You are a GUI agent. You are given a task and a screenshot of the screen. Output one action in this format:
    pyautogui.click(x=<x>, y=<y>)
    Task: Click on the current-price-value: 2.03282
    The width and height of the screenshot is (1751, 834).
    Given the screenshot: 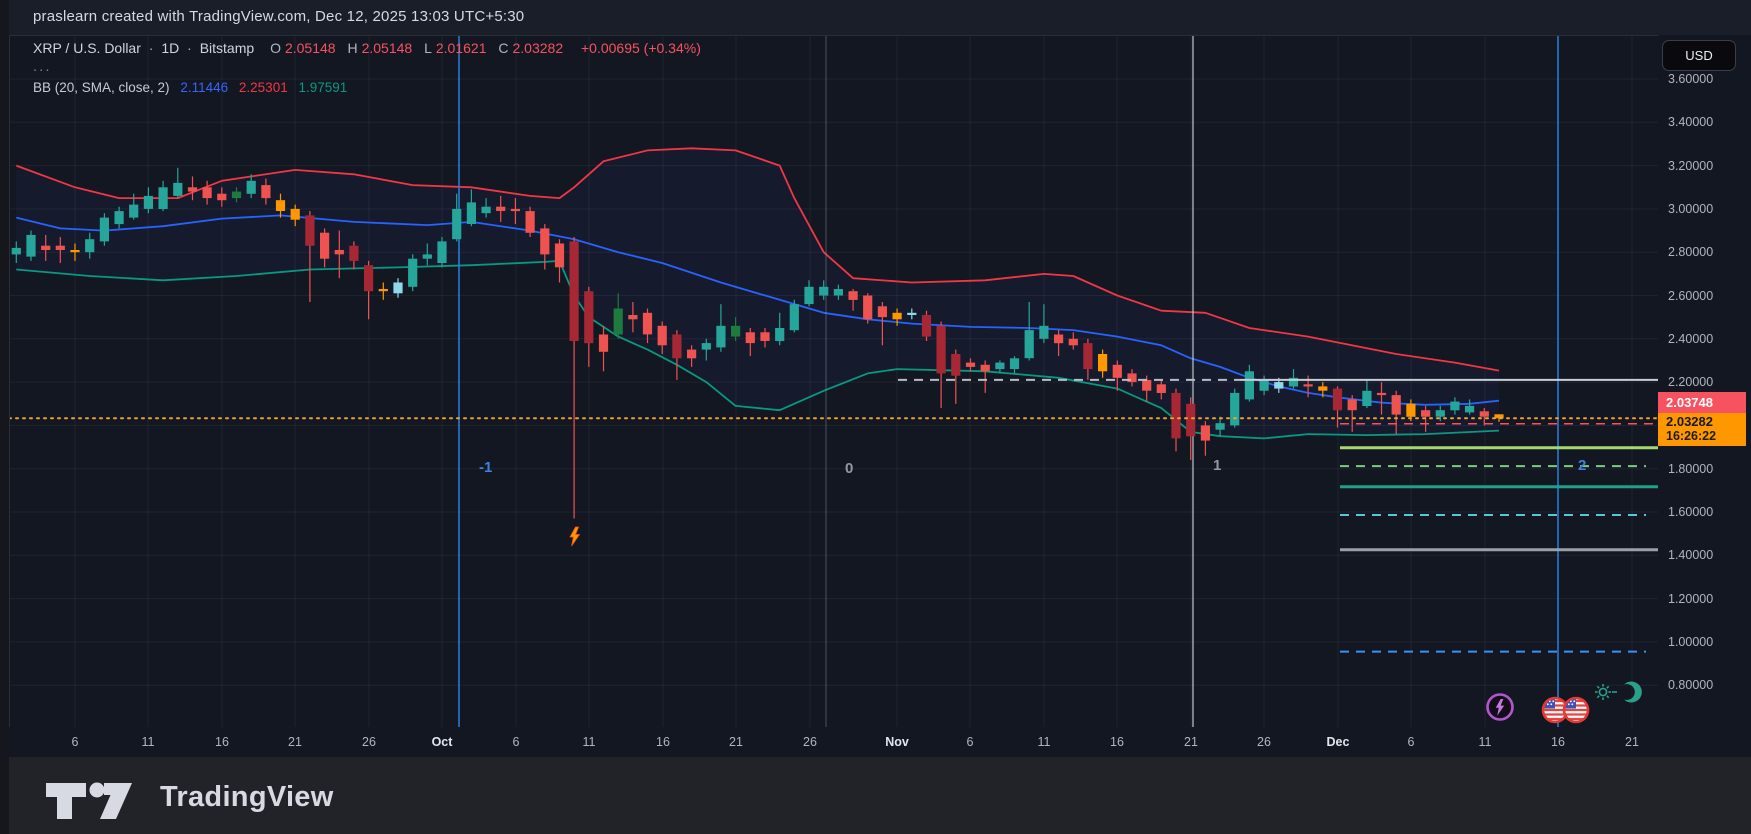 What is the action you would take?
    pyautogui.click(x=1689, y=421)
    